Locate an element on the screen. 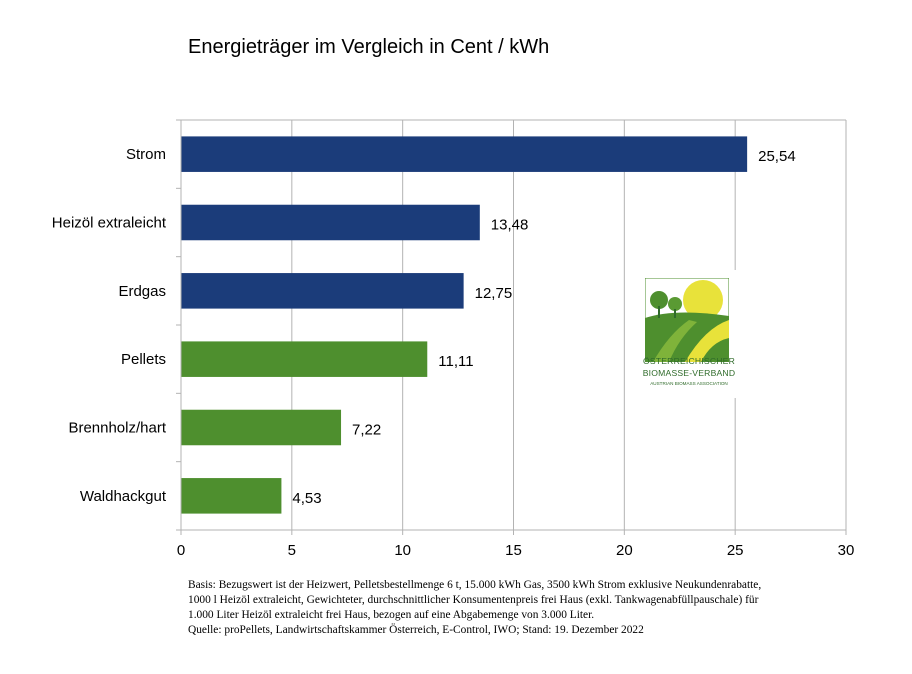 The width and height of the screenshot is (912, 674). data-label: 13,48 is located at coordinates (510, 225).